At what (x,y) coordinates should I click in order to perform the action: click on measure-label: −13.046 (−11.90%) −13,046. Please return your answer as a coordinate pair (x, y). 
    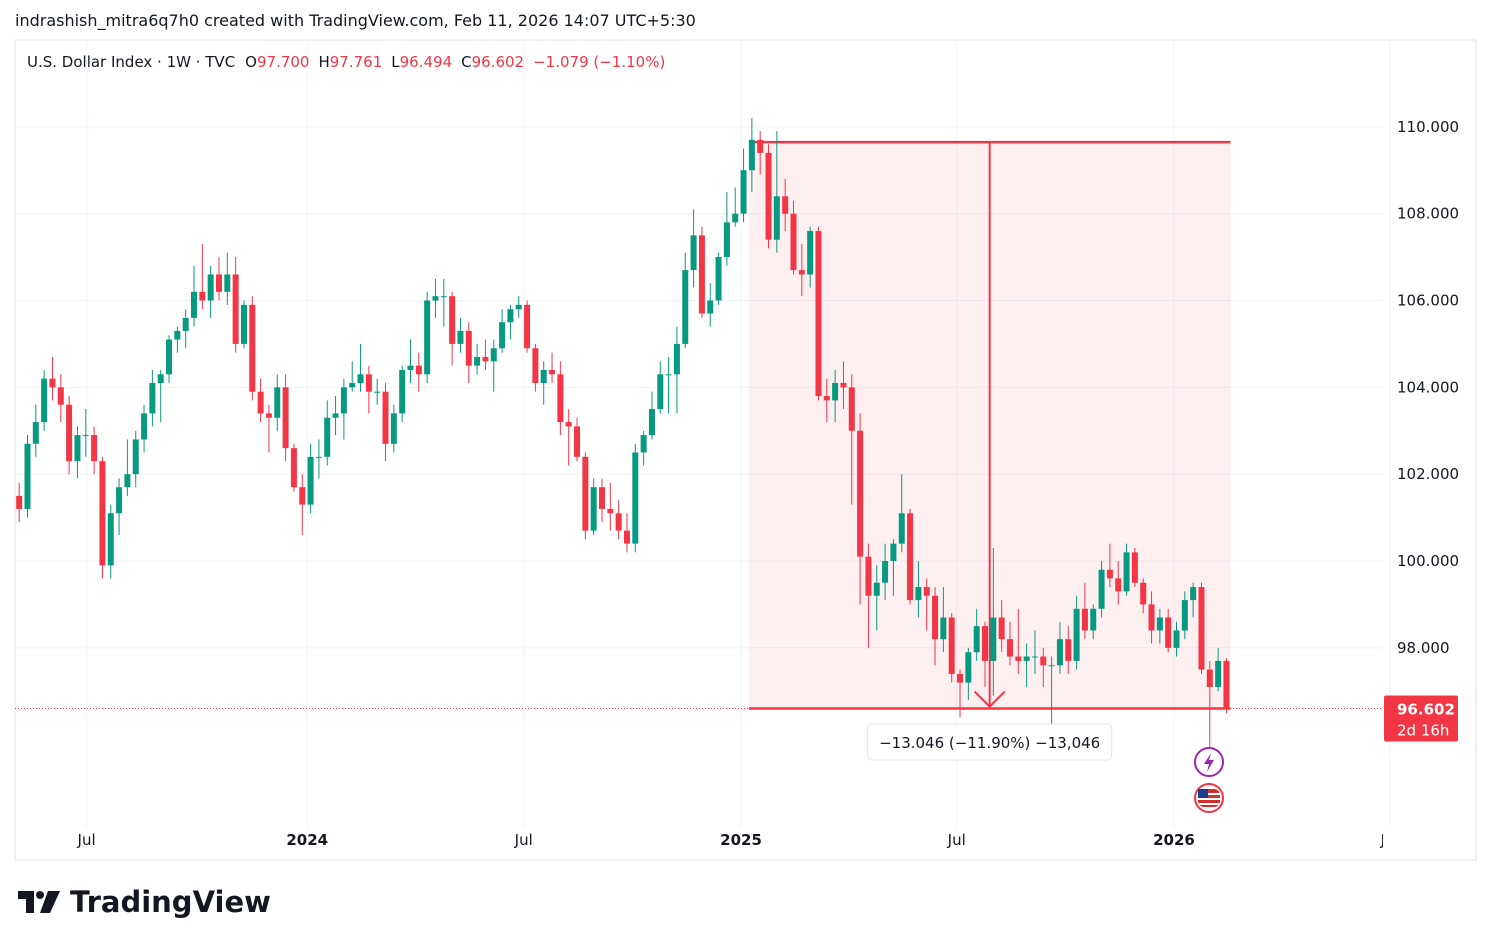
    Looking at the image, I should click on (990, 742).